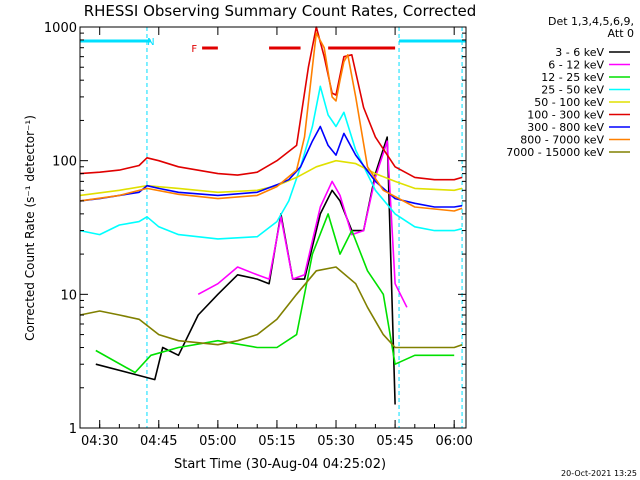 The width and height of the screenshot is (640, 480). I want to click on legend-label-7: 800 - 7000 keV, so click(562, 140).